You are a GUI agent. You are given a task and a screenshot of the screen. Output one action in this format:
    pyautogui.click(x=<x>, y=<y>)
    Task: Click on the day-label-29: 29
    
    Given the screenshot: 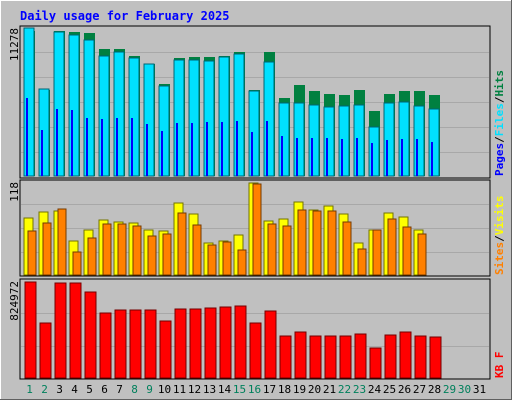 What is the action you would take?
    pyautogui.click(x=449, y=389)
    